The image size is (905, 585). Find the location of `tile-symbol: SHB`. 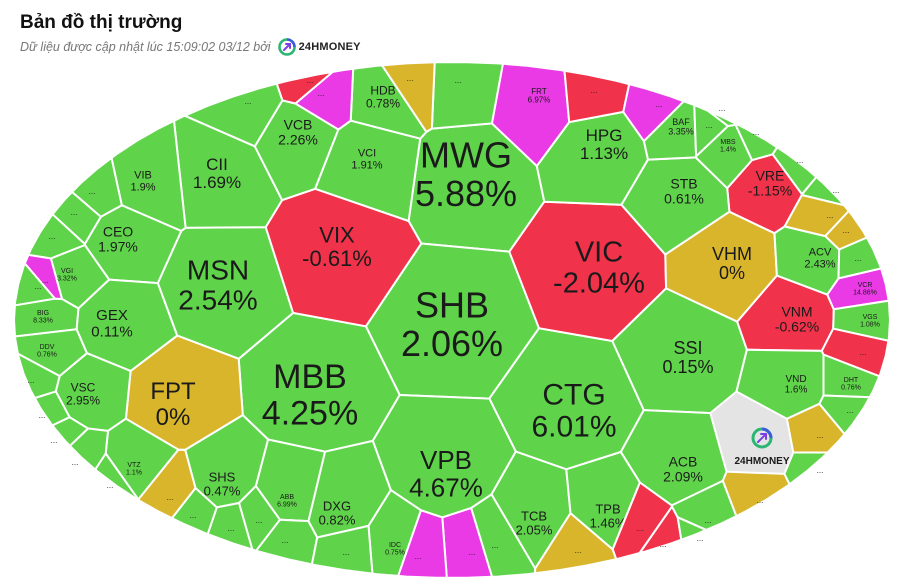

tile-symbol: SHB is located at coordinates (452, 305).